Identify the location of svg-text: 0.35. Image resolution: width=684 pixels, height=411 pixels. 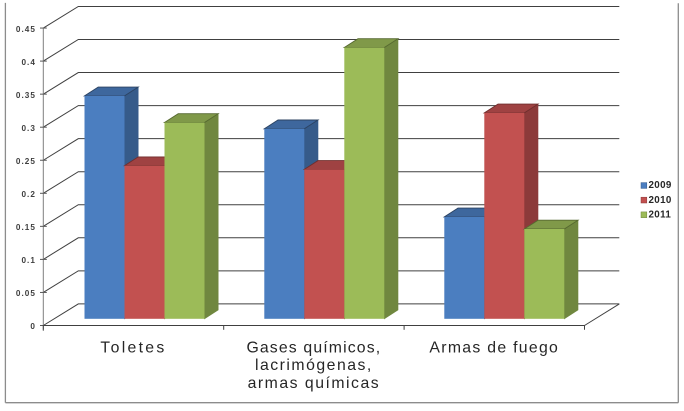
(26, 95).